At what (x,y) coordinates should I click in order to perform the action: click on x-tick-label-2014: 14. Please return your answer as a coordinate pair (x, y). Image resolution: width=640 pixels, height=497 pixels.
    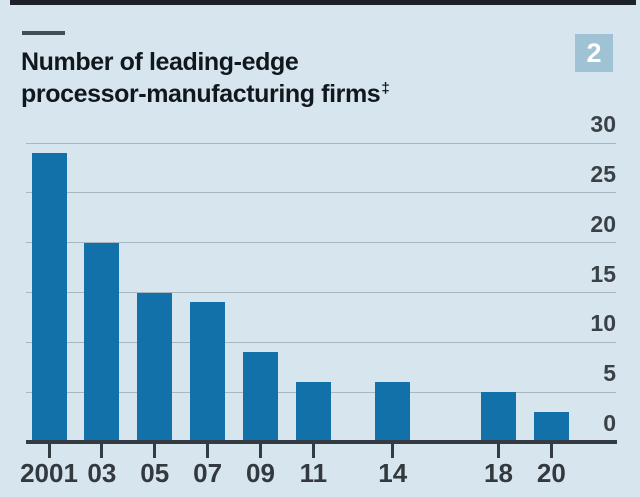
    Looking at the image, I should click on (393, 473).